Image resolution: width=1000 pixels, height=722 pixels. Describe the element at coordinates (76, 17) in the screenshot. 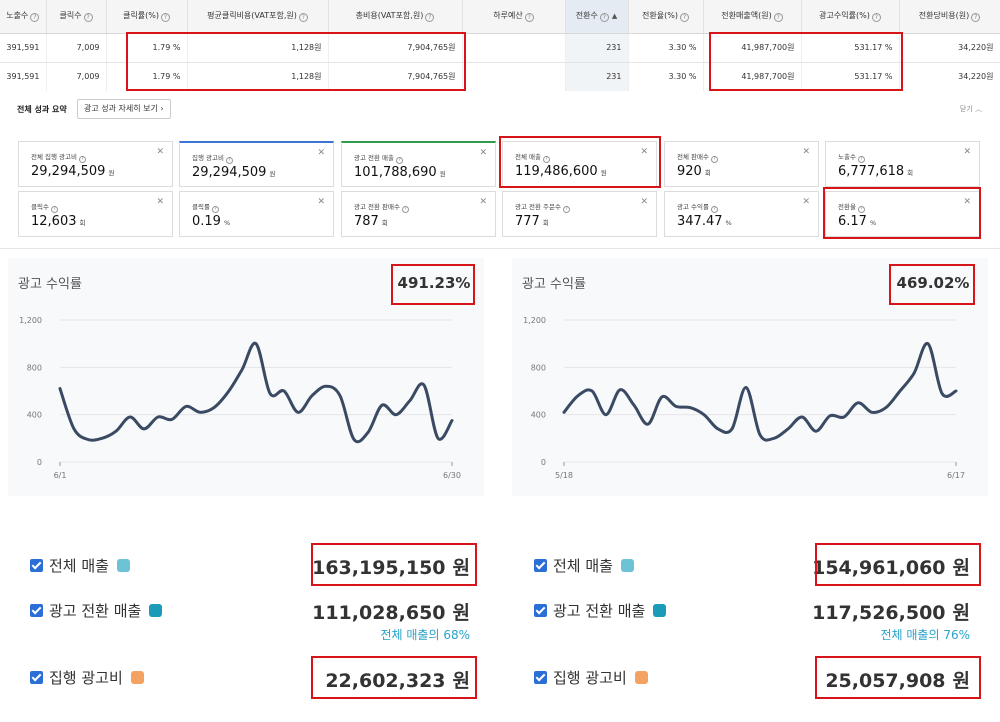

I see `col-clicks: 클릭수?` at that location.